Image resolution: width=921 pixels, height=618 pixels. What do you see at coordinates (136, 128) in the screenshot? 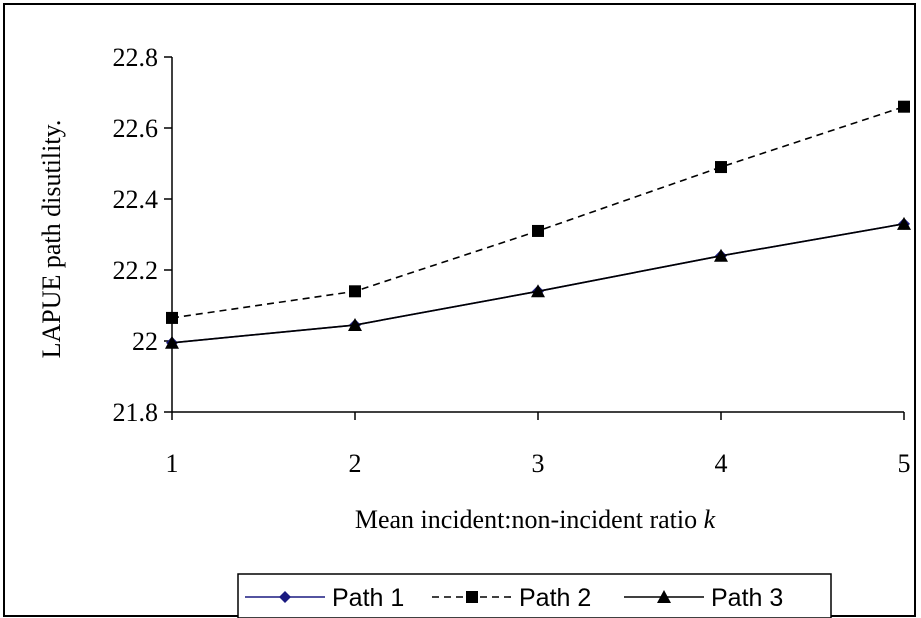
I see `y-tick-label: 22.6` at bounding box center [136, 128].